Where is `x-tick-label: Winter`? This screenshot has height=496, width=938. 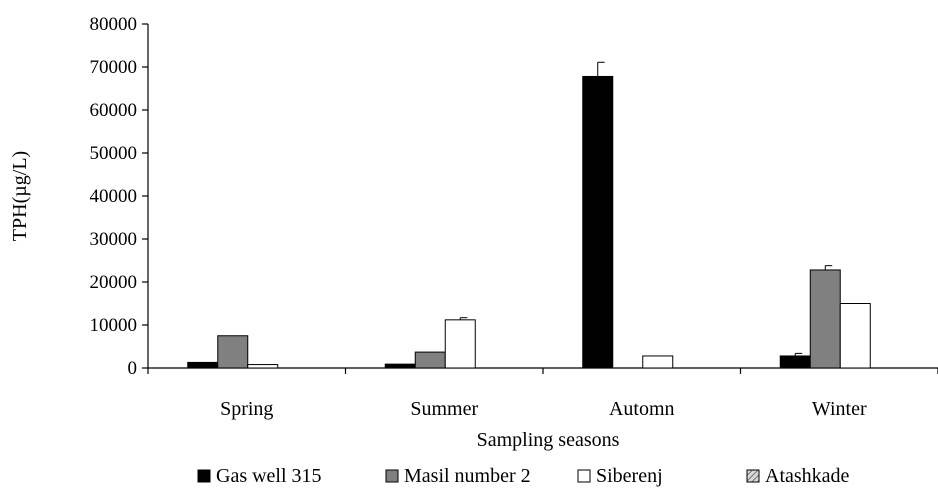
x-tick-label: Winter is located at coordinates (839, 409).